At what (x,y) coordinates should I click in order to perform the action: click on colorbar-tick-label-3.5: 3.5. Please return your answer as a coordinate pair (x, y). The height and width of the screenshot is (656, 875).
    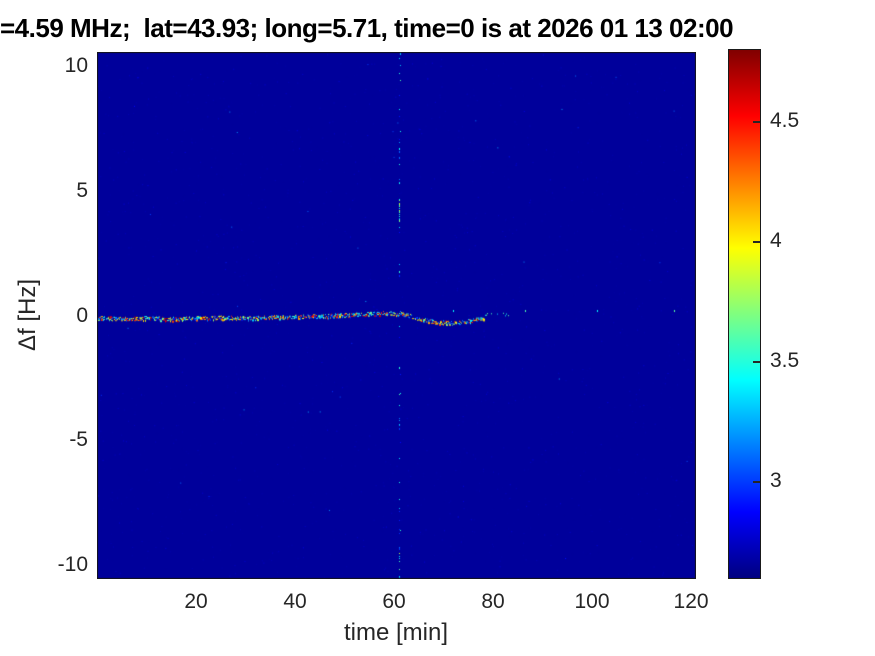
    Looking at the image, I should click on (785, 360).